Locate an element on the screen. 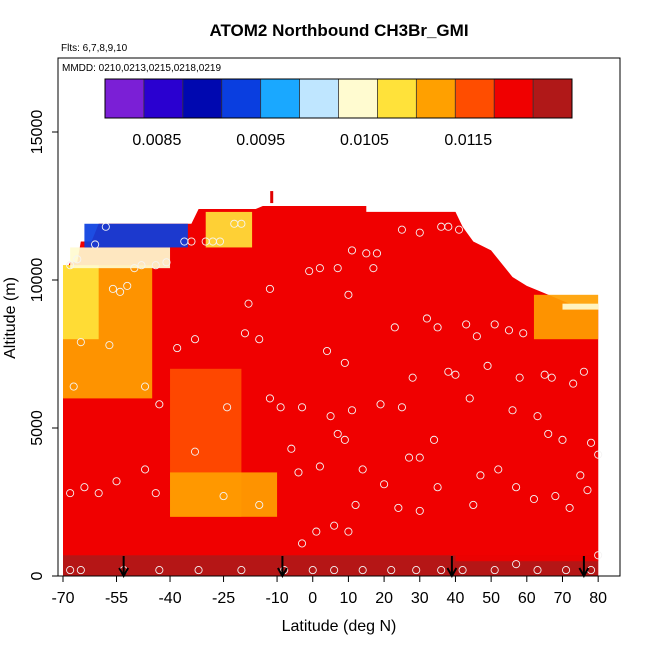 The height and width of the screenshot is (655, 650). dates-subtitle: MMDD: 0210,0213,0215,0218,0219 is located at coordinates (141, 68).